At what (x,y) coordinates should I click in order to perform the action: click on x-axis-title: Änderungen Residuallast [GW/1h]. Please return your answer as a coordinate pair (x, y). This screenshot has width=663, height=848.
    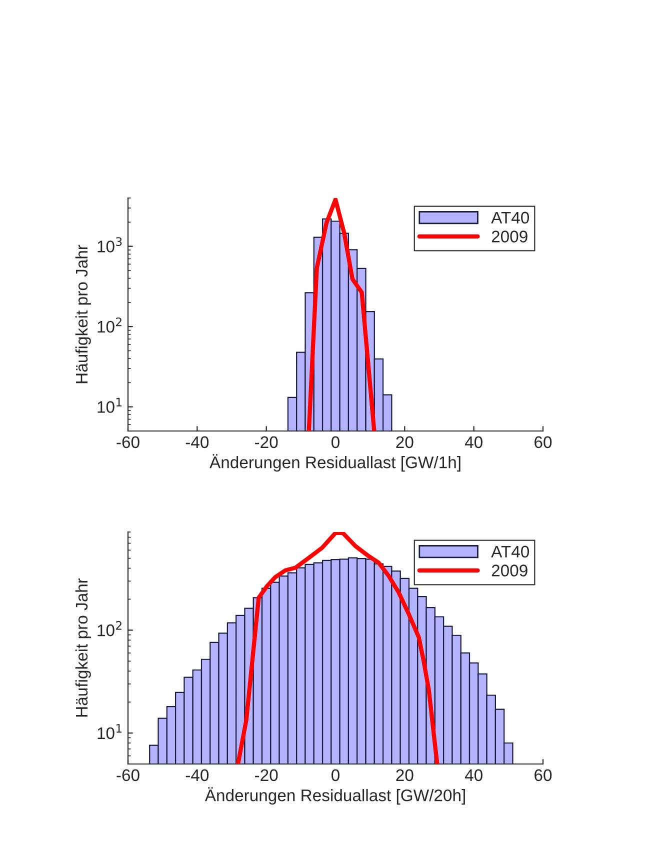
    Looking at the image, I should click on (335, 463).